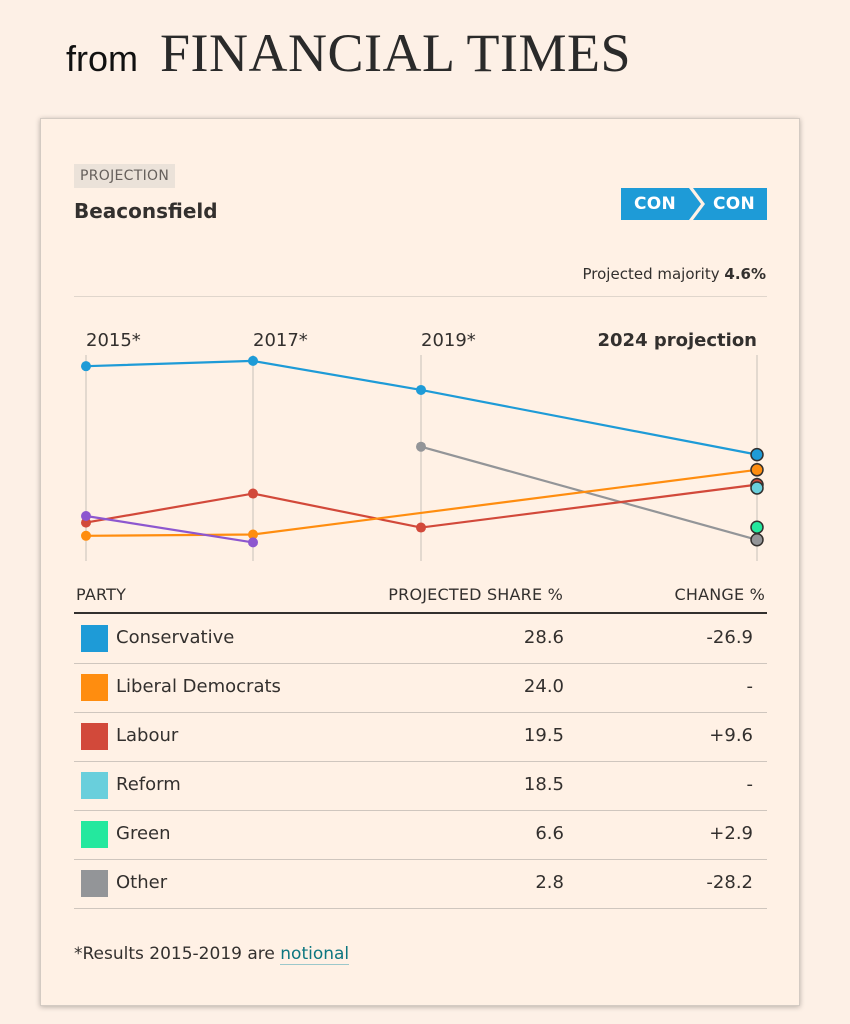 The height and width of the screenshot is (1024, 850). Describe the element at coordinates (420, 296) in the screenshot. I see `divider` at that location.